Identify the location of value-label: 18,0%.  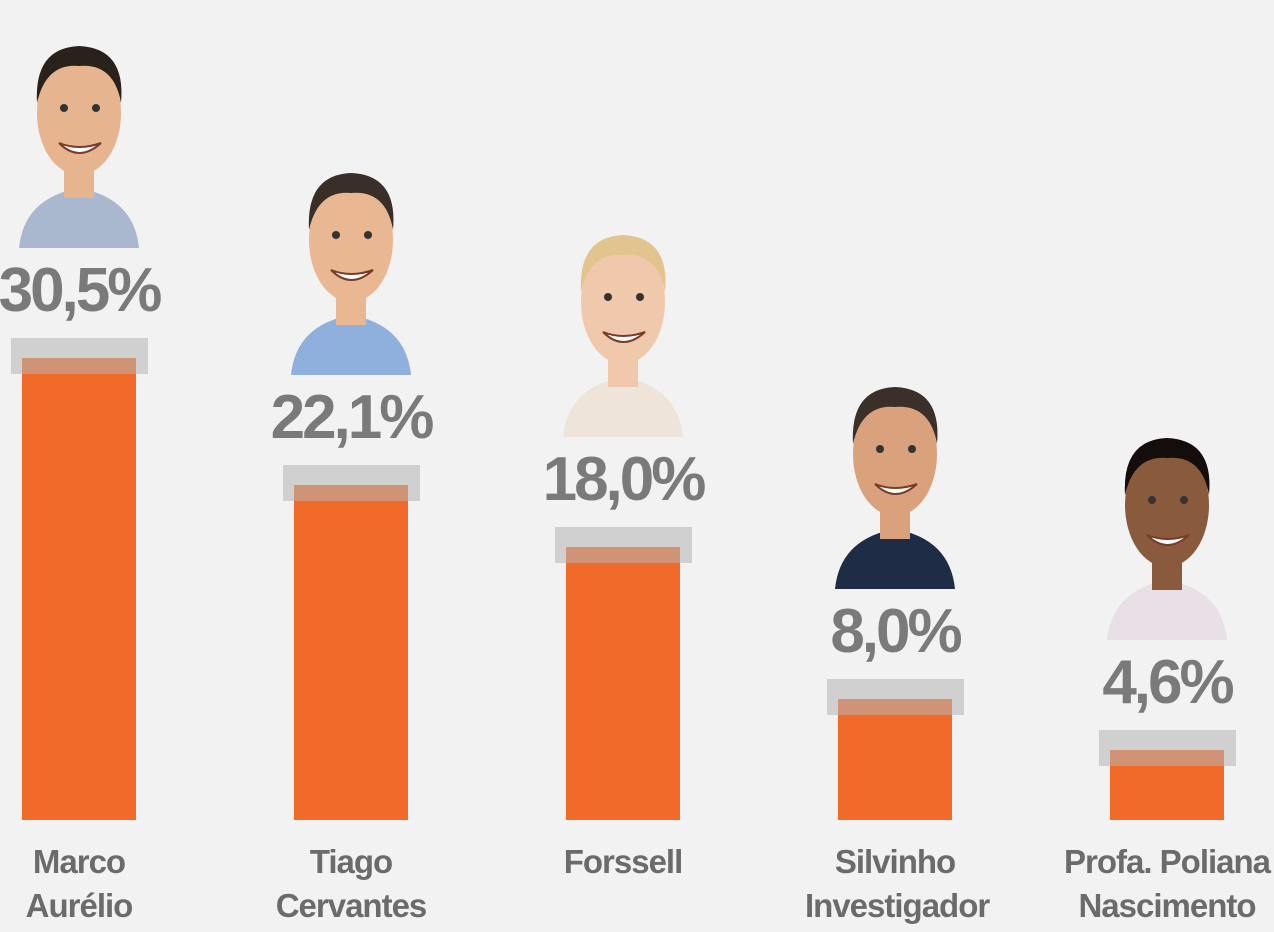
(624, 480).